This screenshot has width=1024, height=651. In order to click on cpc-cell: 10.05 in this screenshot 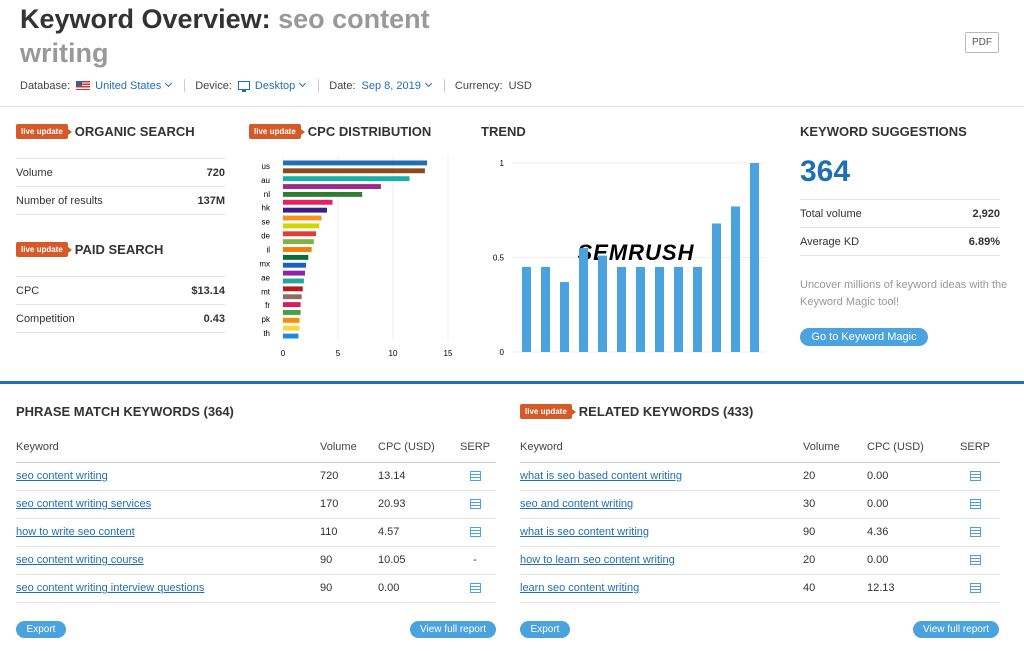, I will do `click(416, 560)`.